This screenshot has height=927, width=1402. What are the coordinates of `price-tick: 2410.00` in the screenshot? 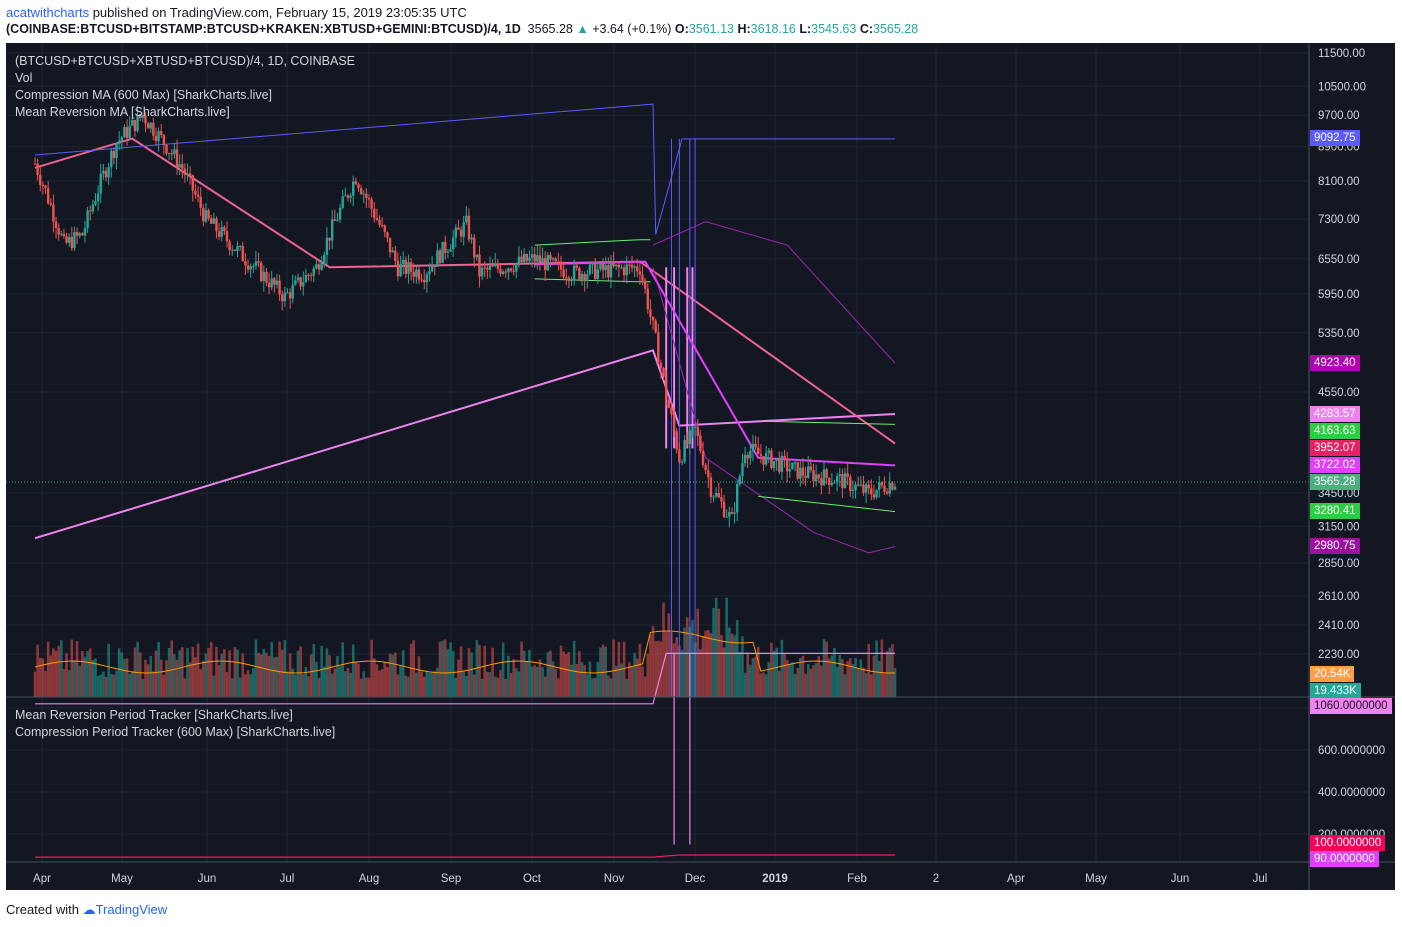 It's located at (1339, 626).